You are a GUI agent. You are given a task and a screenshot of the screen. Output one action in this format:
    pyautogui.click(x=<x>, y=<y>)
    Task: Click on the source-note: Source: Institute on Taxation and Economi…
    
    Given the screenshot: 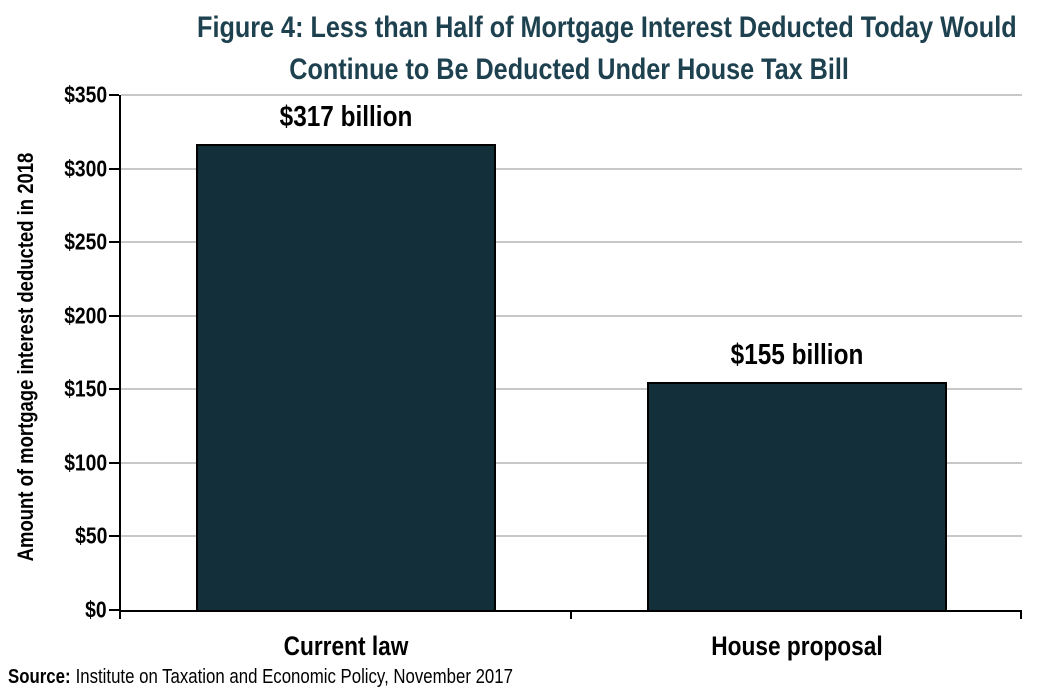 What is the action you would take?
    pyautogui.click(x=308, y=677)
    